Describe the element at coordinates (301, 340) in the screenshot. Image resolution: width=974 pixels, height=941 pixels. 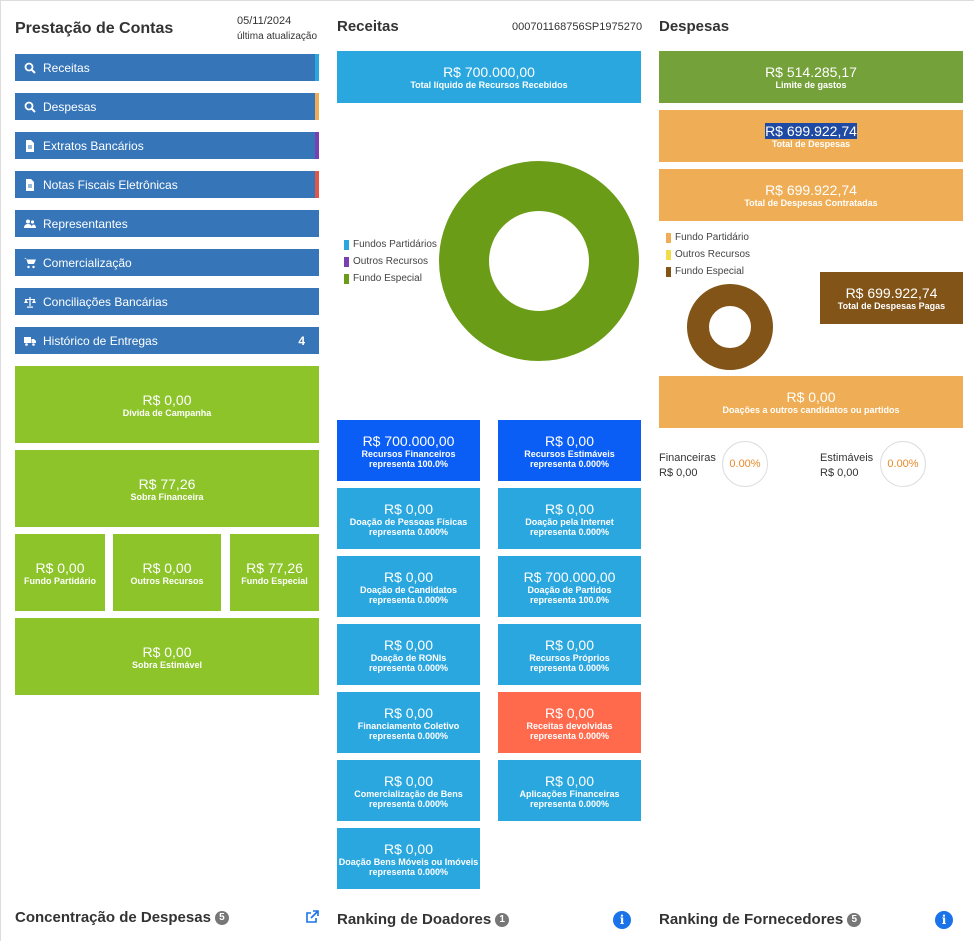
I see `nav-item-count-badge: 4` at that location.